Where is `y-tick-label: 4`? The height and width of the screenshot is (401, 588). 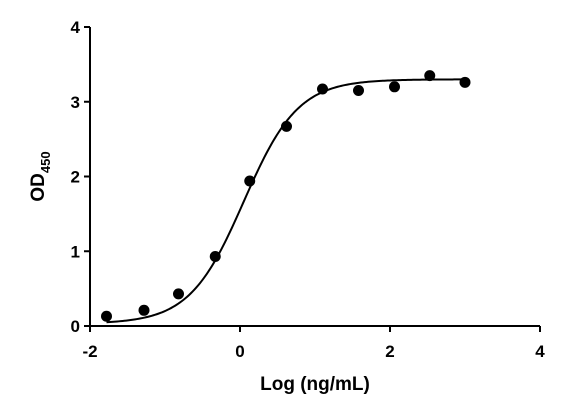
y-tick-label: 4 is located at coordinates (76, 27).